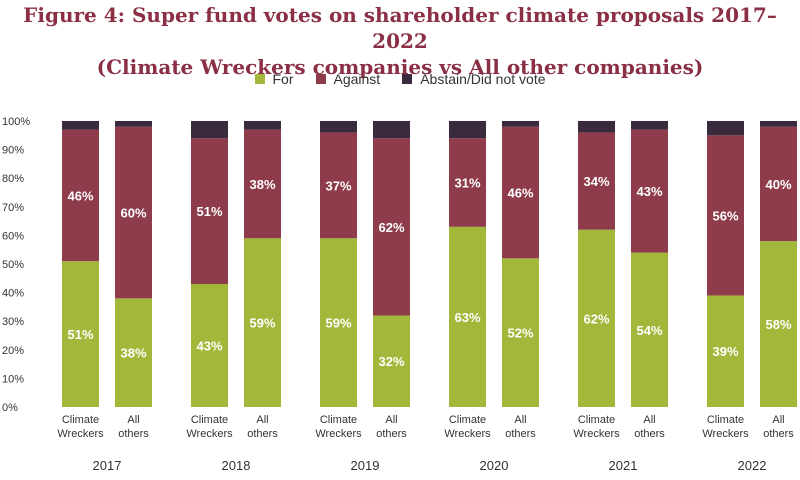 Image resolution: width=800 pixels, height=480 pixels. I want to click on legend-item-against: Against, so click(348, 79).